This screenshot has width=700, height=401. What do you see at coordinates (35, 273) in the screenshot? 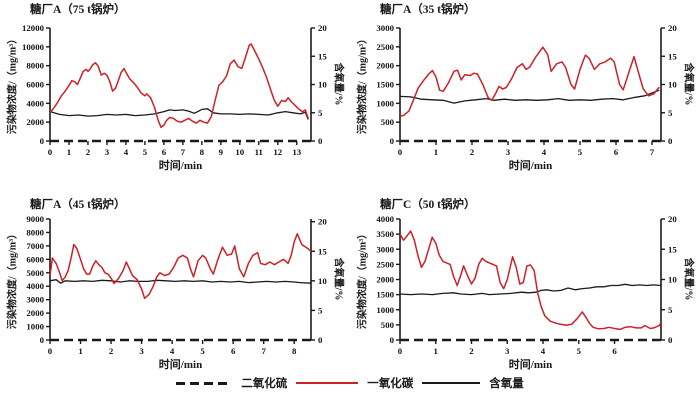
I see `svg-text: 5000` at bounding box center [35, 273].